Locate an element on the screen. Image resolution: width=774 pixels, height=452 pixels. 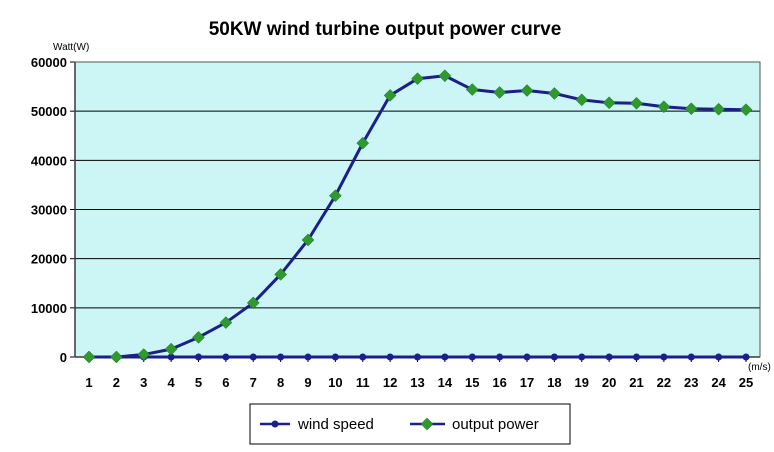
legend-marker-wind-speed is located at coordinates (275, 424).